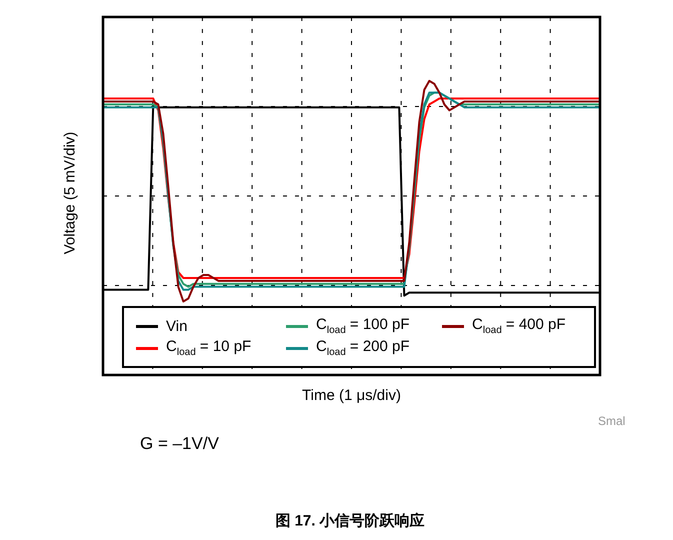 Image resolution: width=673 pixels, height=540 pixels. What do you see at coordinates (177, 326) in the screenshot?
I see `legend-label: Vin` at bounding box center [177, 326].